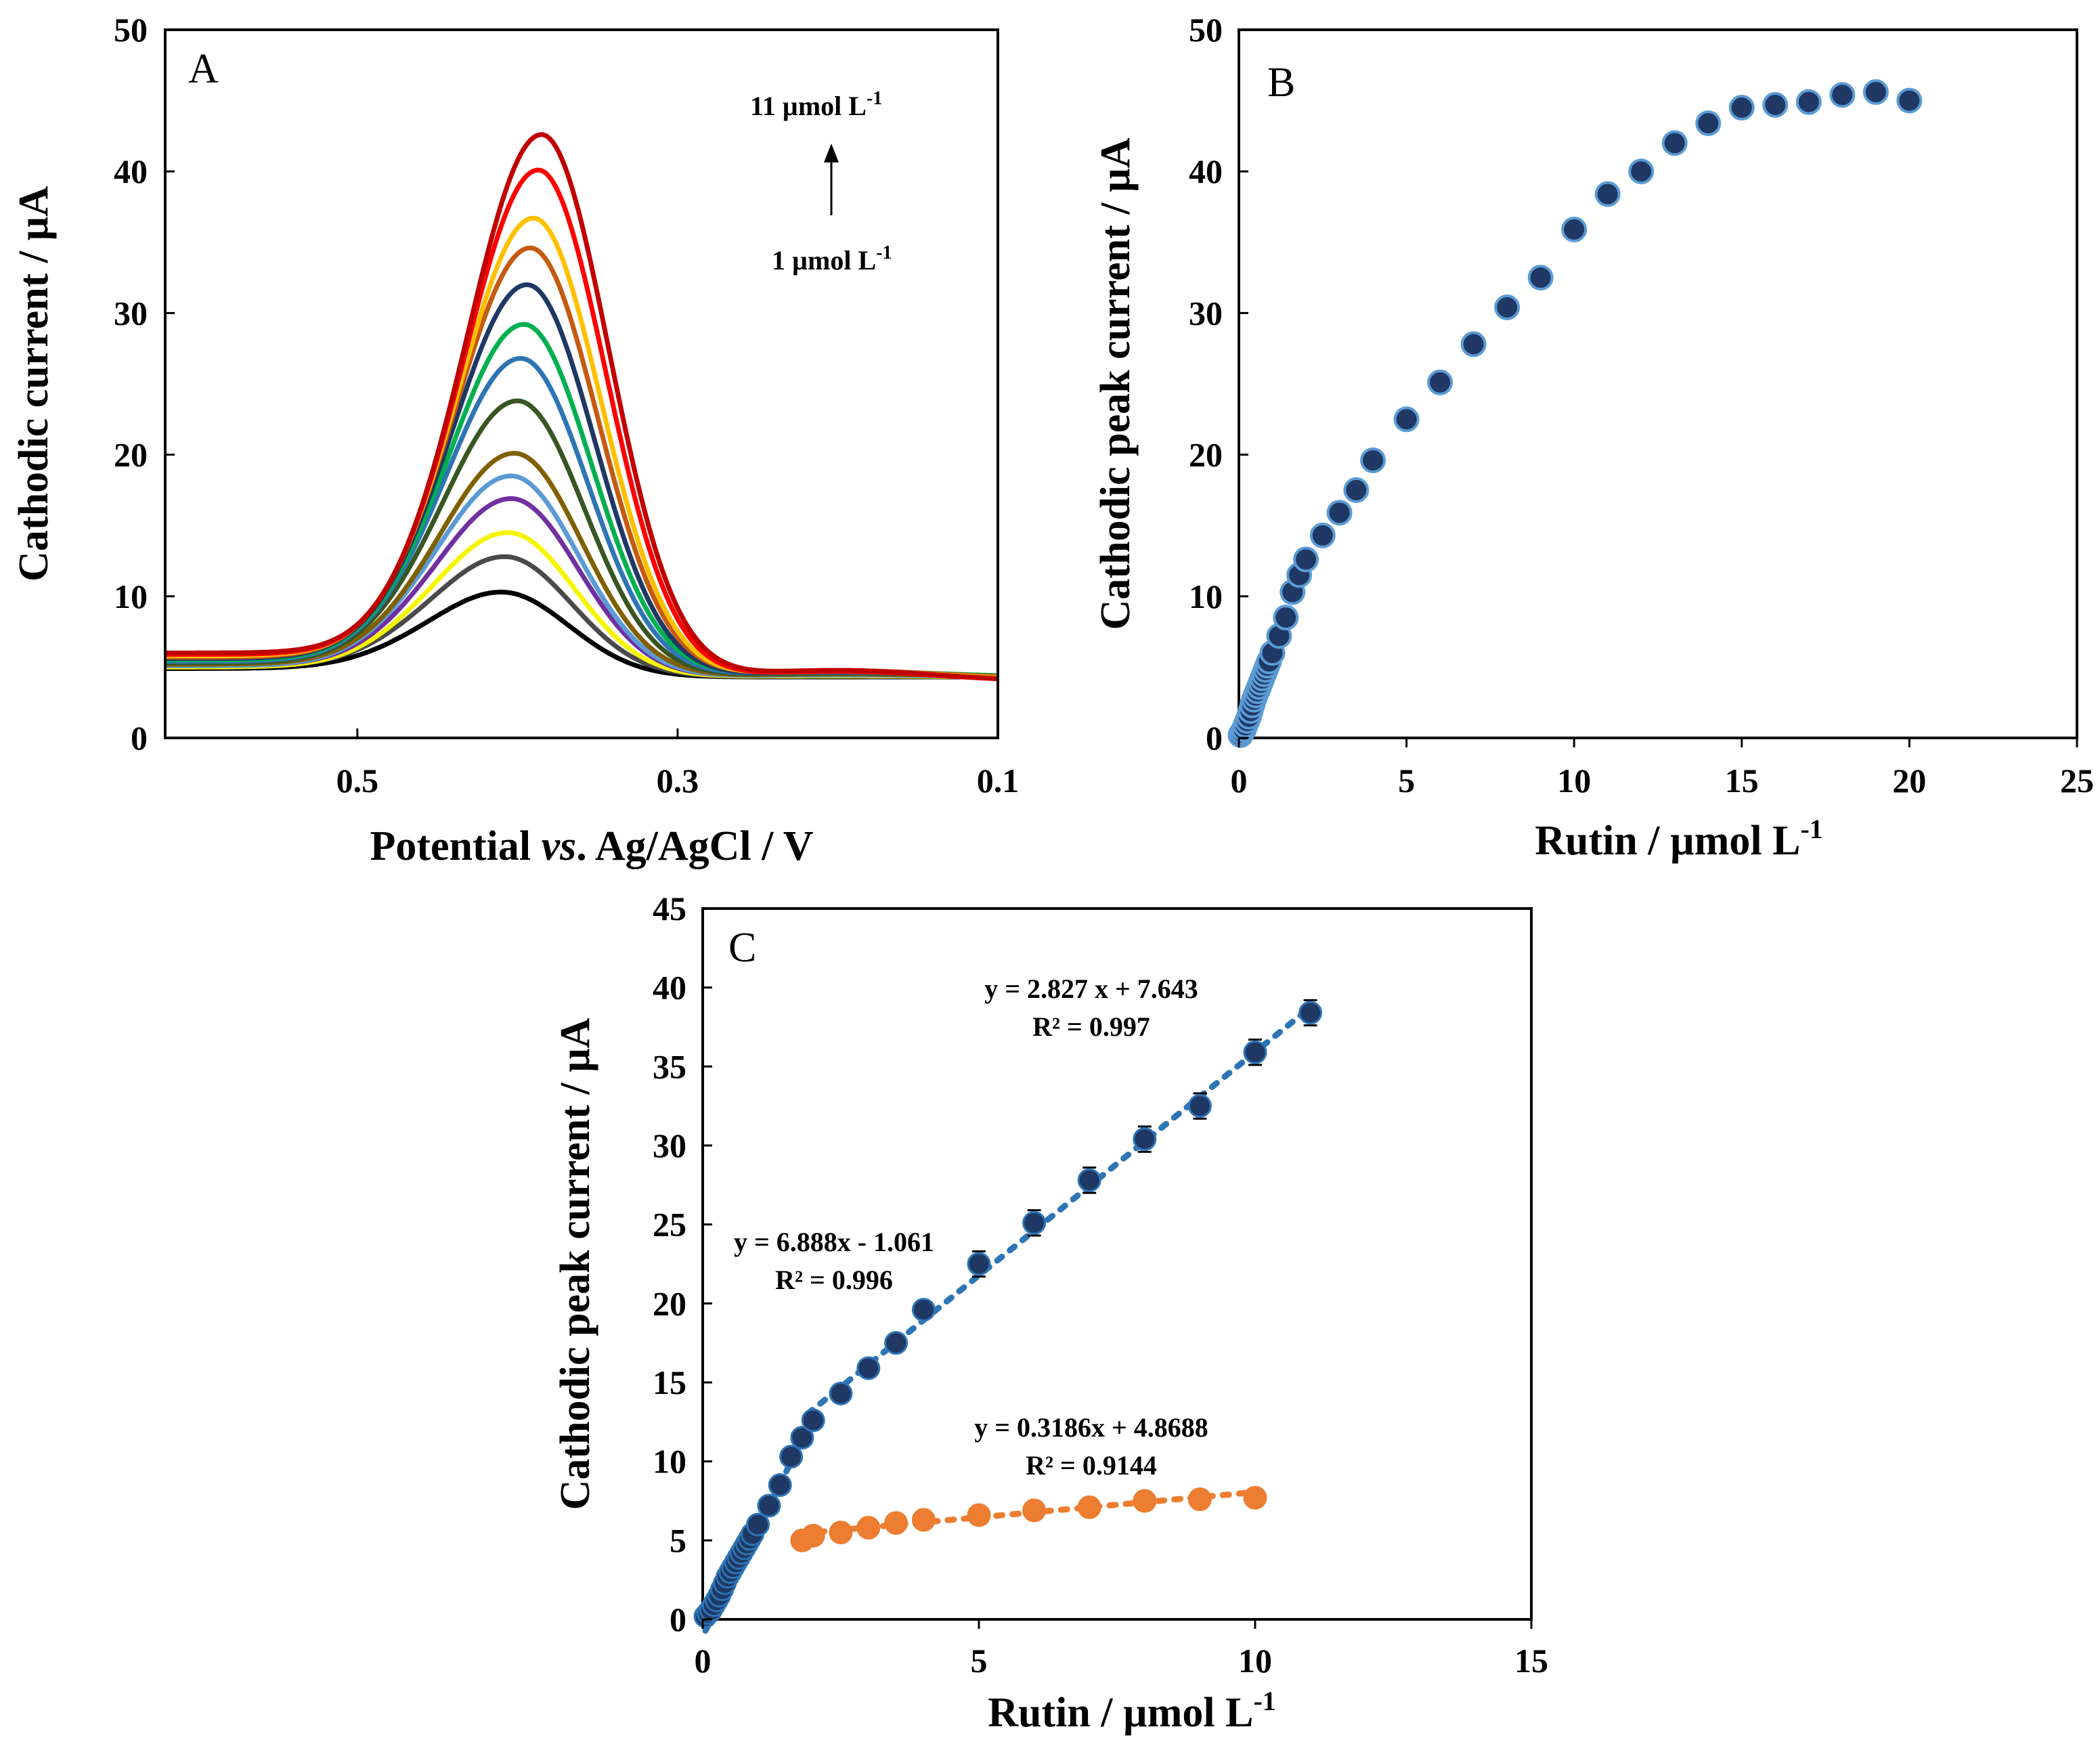 Image resolution: width=2100 pixels, height=1748 pixels. I want to click on panel-b-x-axis-label: Rutin / µmol L-1, so click(1679, 839).